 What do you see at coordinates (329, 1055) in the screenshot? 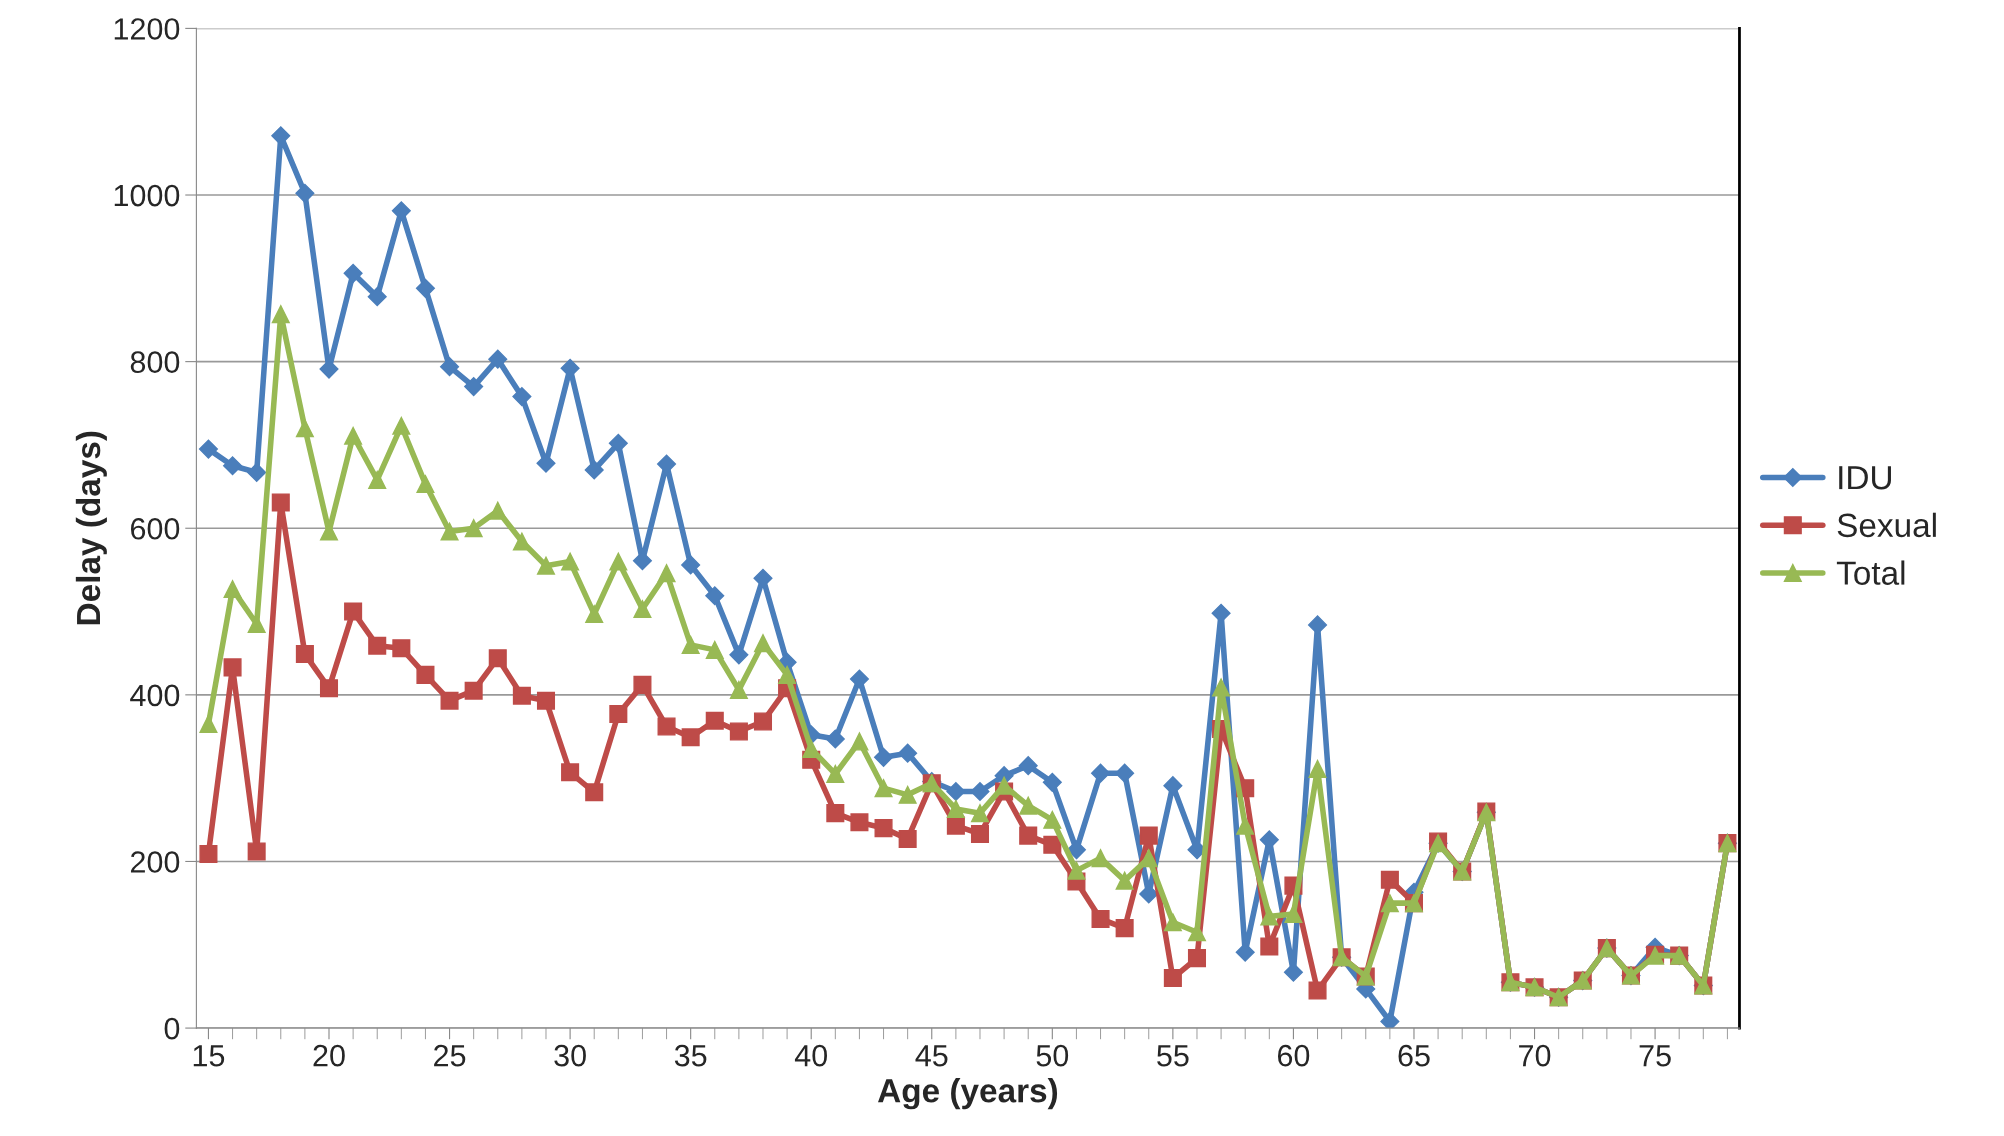
I see `x-tick-label: 20` at bounding box center [329, 1055].